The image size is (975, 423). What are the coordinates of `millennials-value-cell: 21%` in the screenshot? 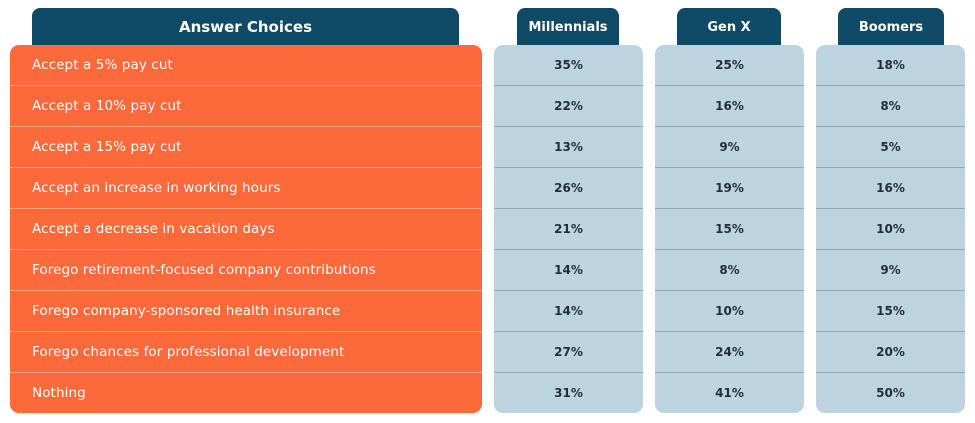 It's located at (568, 229).